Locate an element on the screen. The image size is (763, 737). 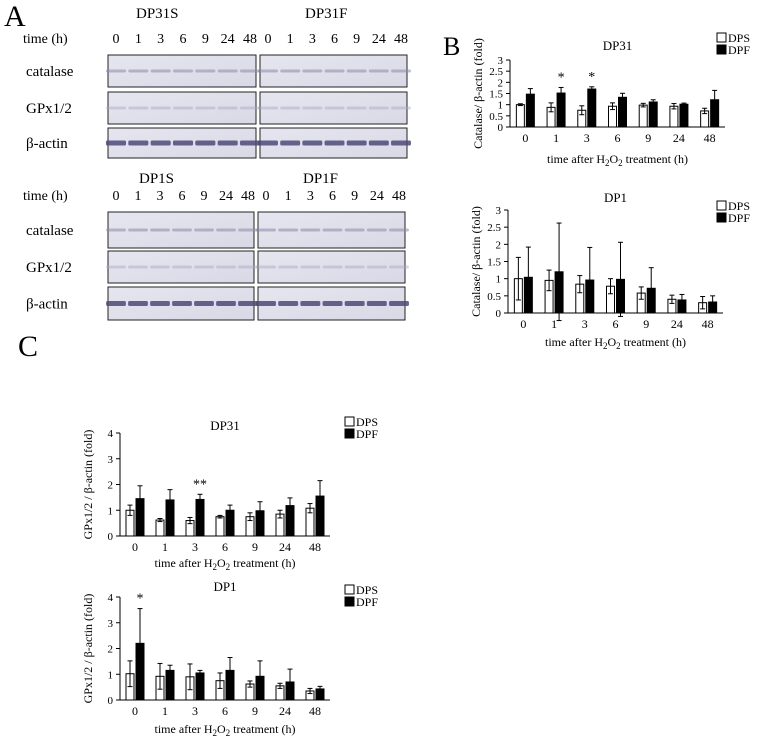
significance-mark: * is located at coordinates (561, 77).